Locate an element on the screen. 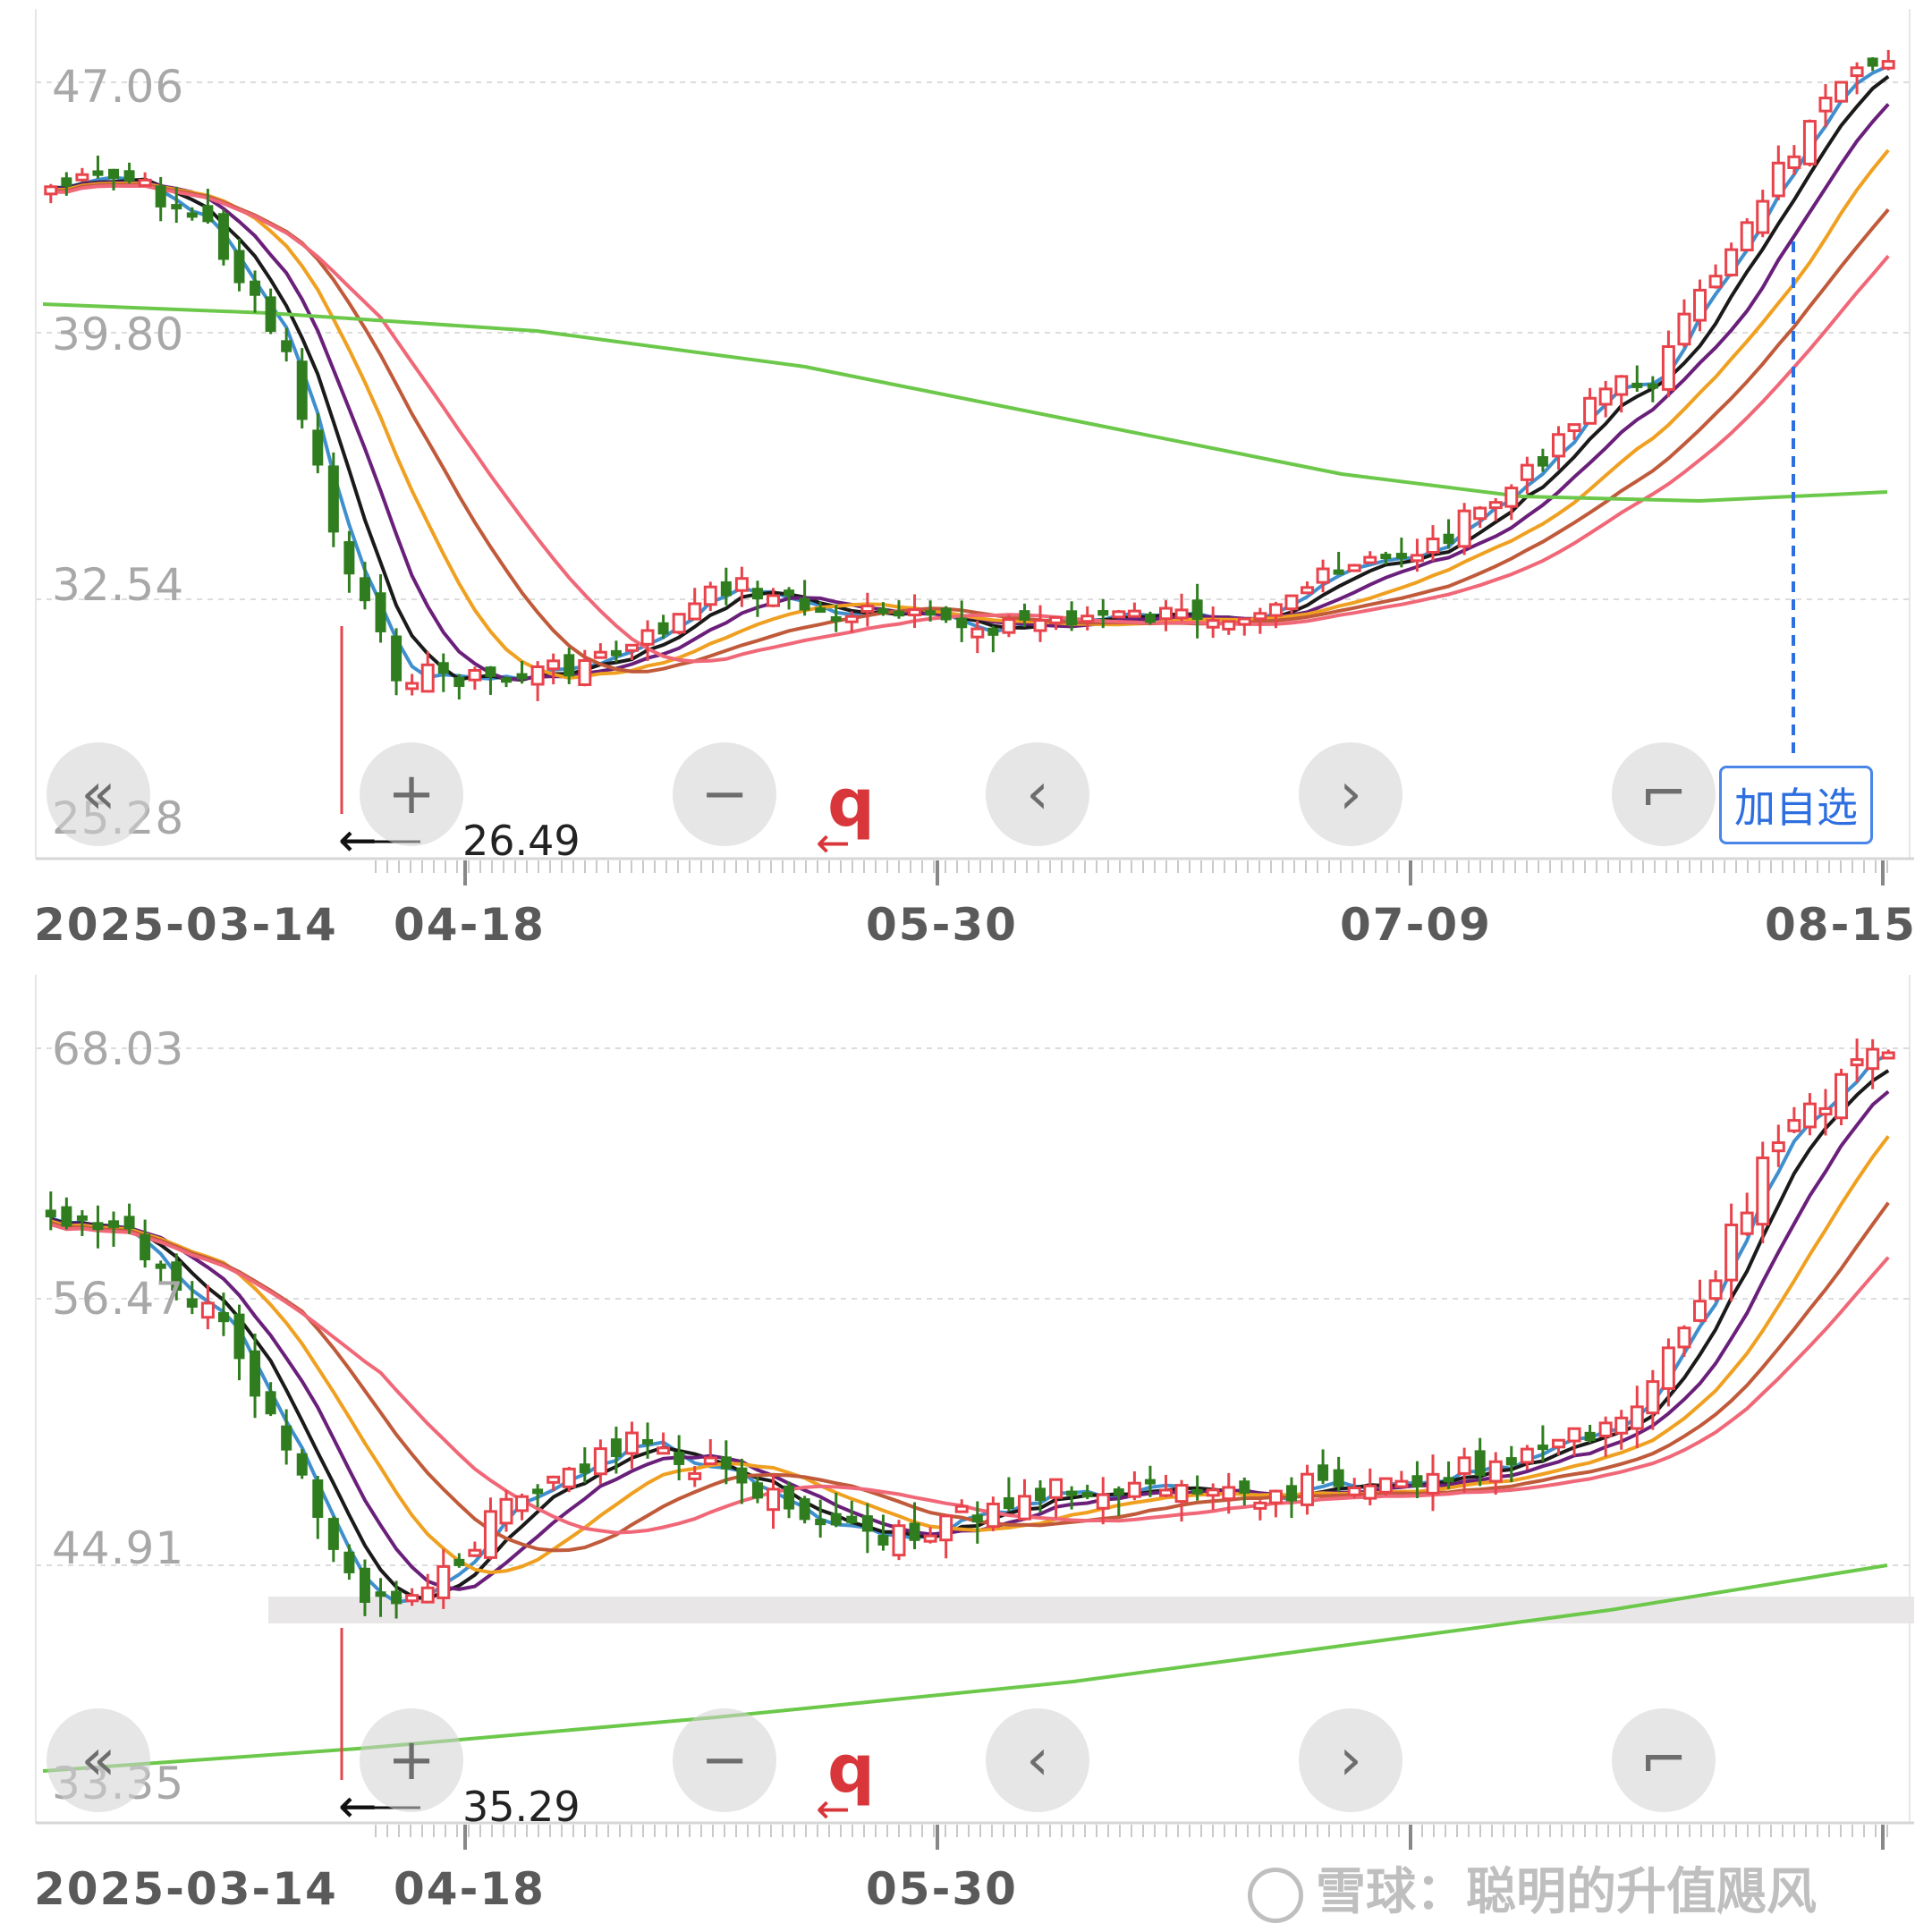 The width and height of the screenshot is (1932, 1932). q-arrow-icon: ← is located at coordinates (833, 1808).